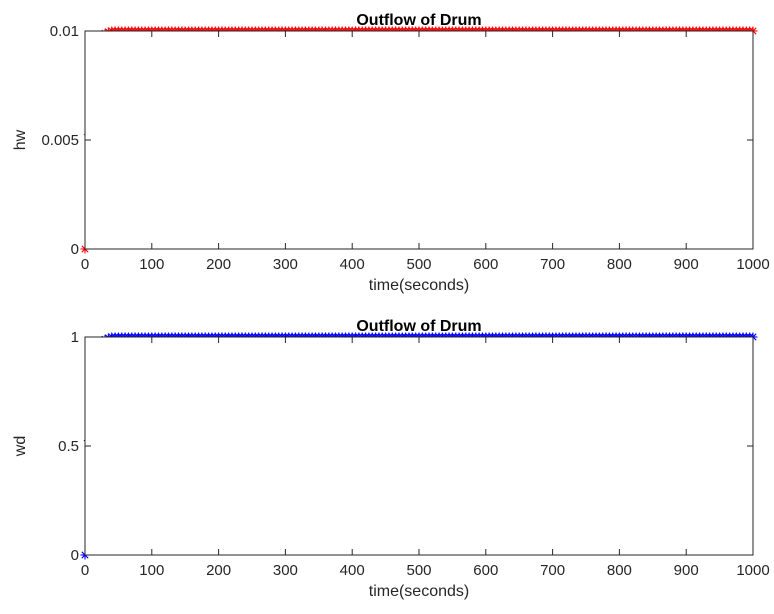 This screenshot has height=614, width=774. I want to click on y-tick-label: 0.5, so click(68, 446).